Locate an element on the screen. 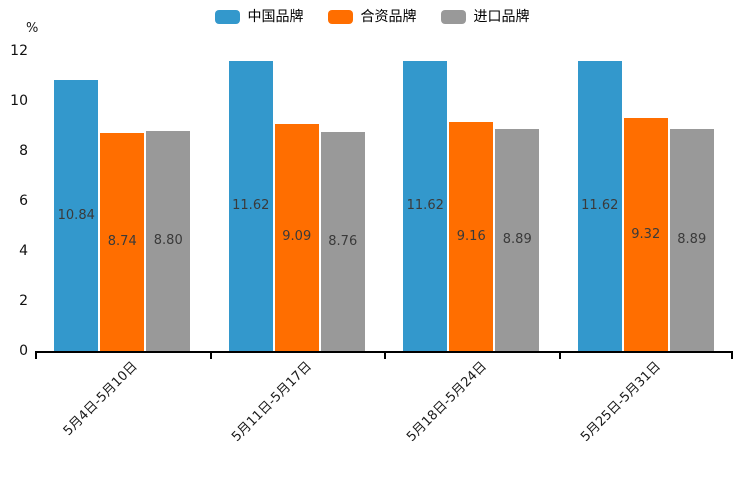 The image size is (744, 496). y-tick-label: 4 is located at coordinates (23, 251).